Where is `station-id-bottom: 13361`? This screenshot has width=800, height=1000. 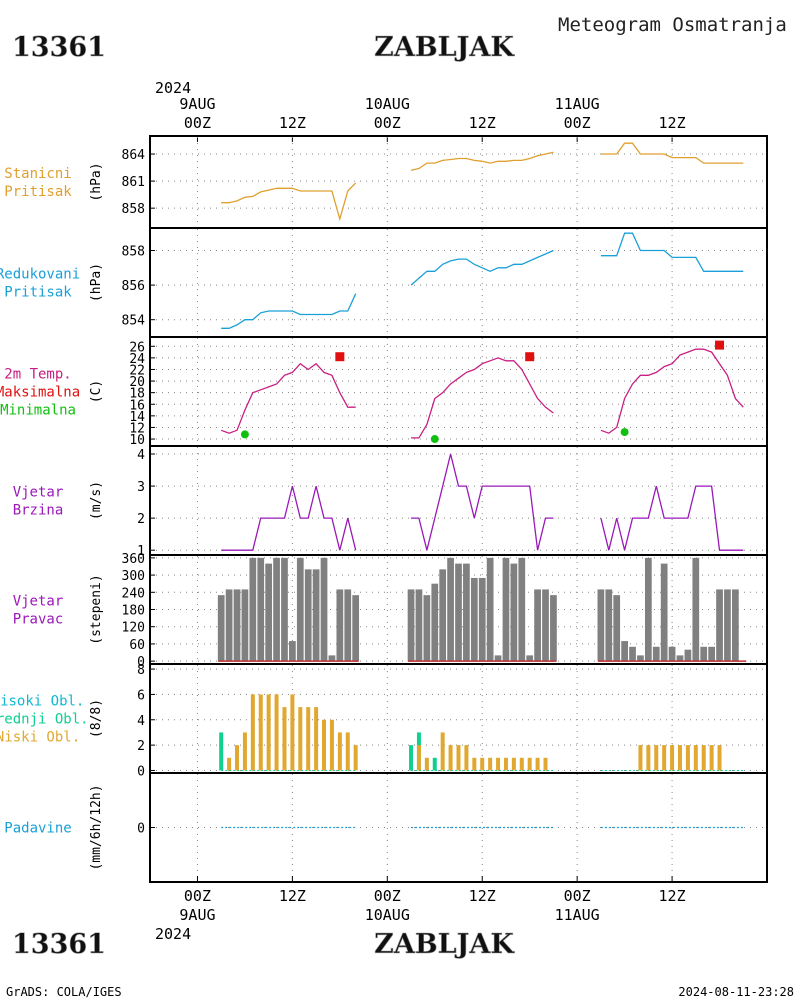
station-id-bottom: 13361 is located at coordinates (59, 944).